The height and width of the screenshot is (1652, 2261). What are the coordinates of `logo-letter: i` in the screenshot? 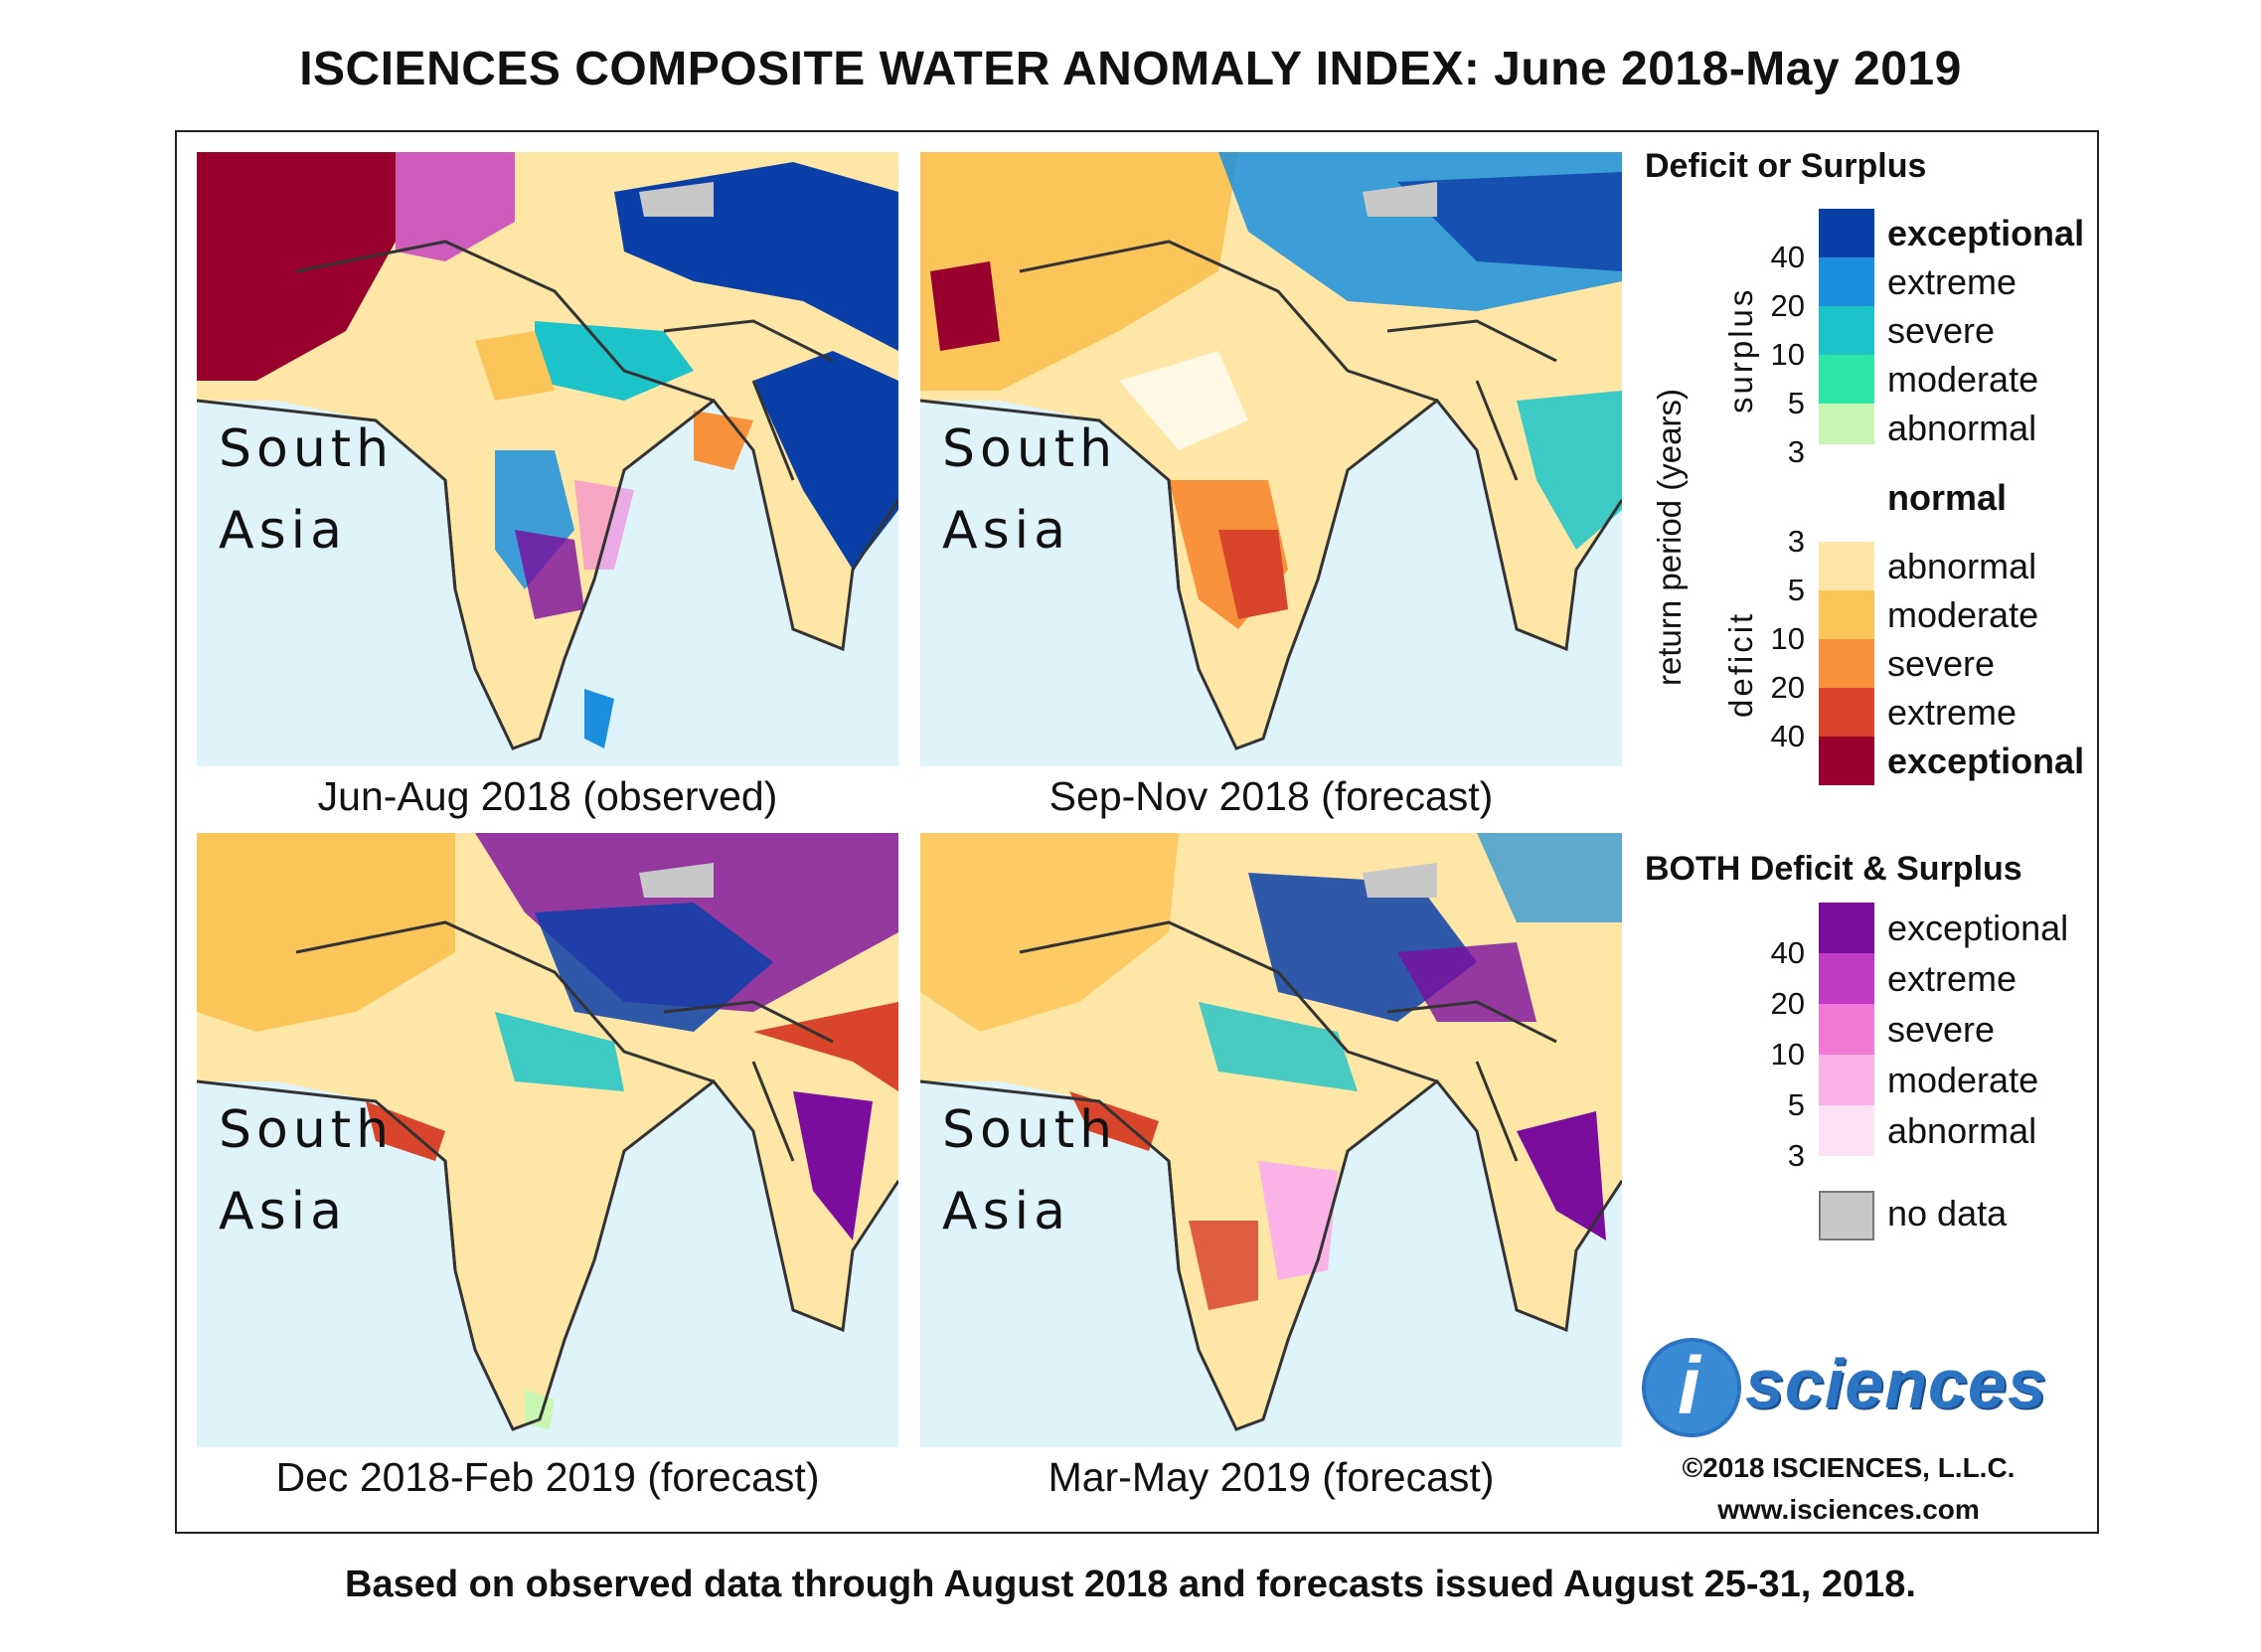 It's located at (1689, 1386).